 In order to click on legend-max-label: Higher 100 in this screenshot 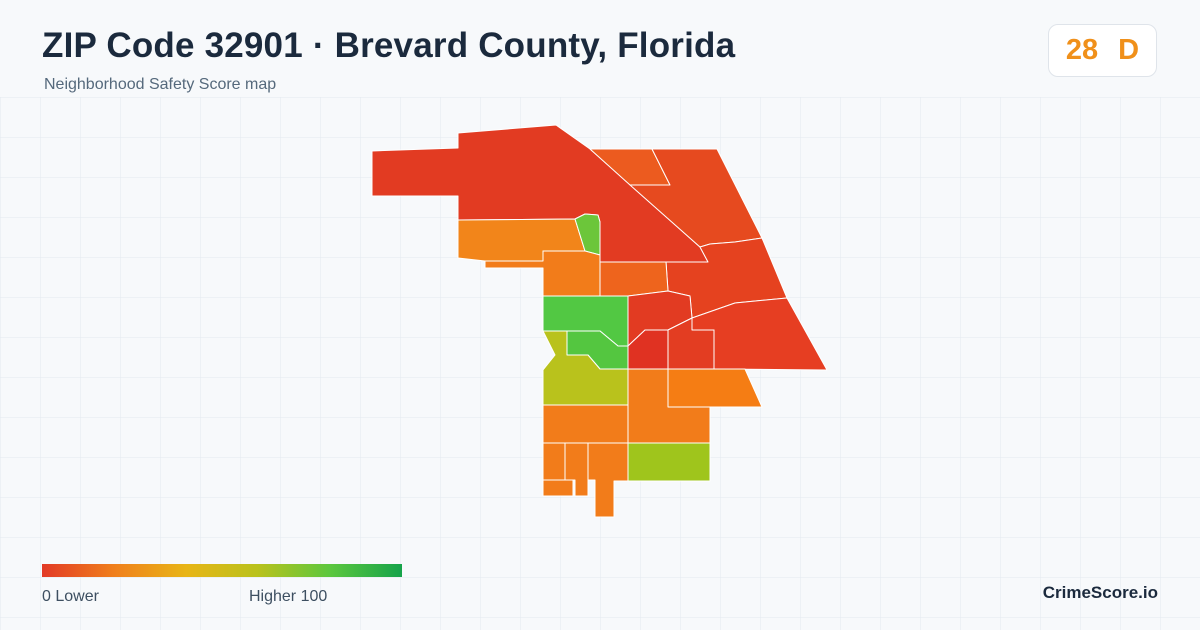, I will do `click(288, 596)`.